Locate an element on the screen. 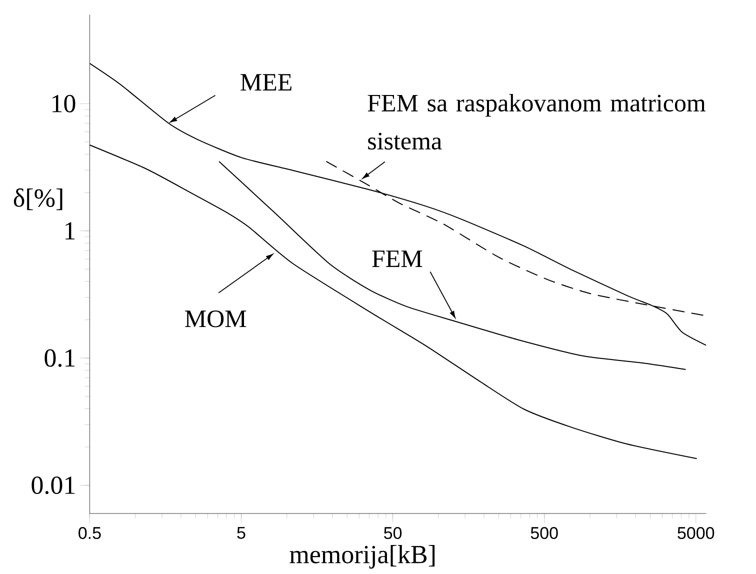 This screenshot has height=574, width=756. y-axis-title: δ[%] is located at coordinates (38, 199).